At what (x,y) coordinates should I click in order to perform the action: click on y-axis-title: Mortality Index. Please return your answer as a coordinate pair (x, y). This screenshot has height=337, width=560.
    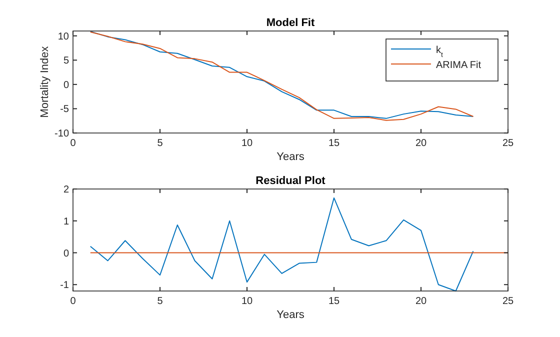
    Looking at the image, I should click on (45, 82).